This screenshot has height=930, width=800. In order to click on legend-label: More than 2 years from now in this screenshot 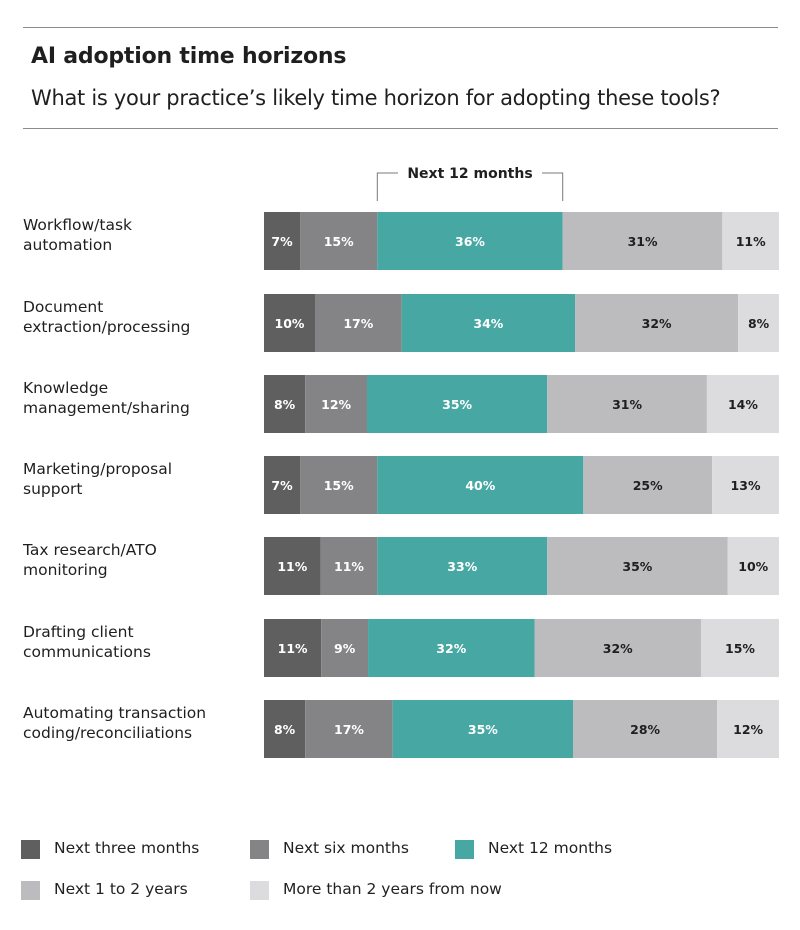, I will do `click(392, 889)`.